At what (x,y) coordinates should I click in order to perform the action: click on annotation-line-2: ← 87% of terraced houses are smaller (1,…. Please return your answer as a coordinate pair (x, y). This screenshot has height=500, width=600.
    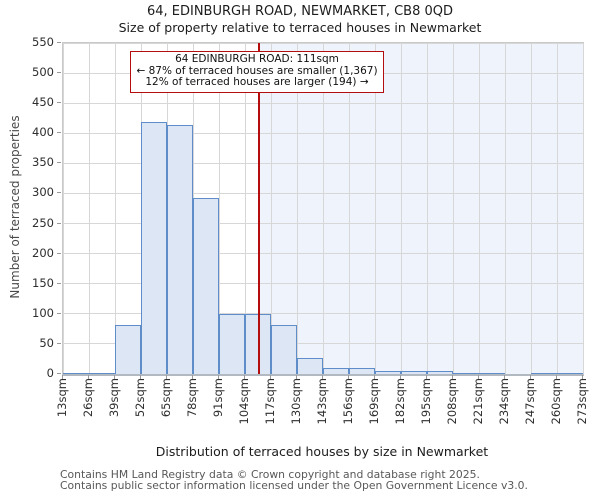
    Looking at the image, I should click on (257, 70).